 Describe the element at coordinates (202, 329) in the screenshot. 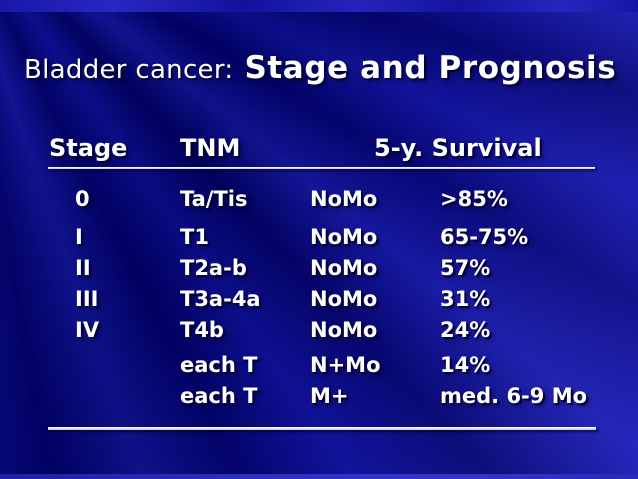

I see `cell-tnm: T4b` at that location.